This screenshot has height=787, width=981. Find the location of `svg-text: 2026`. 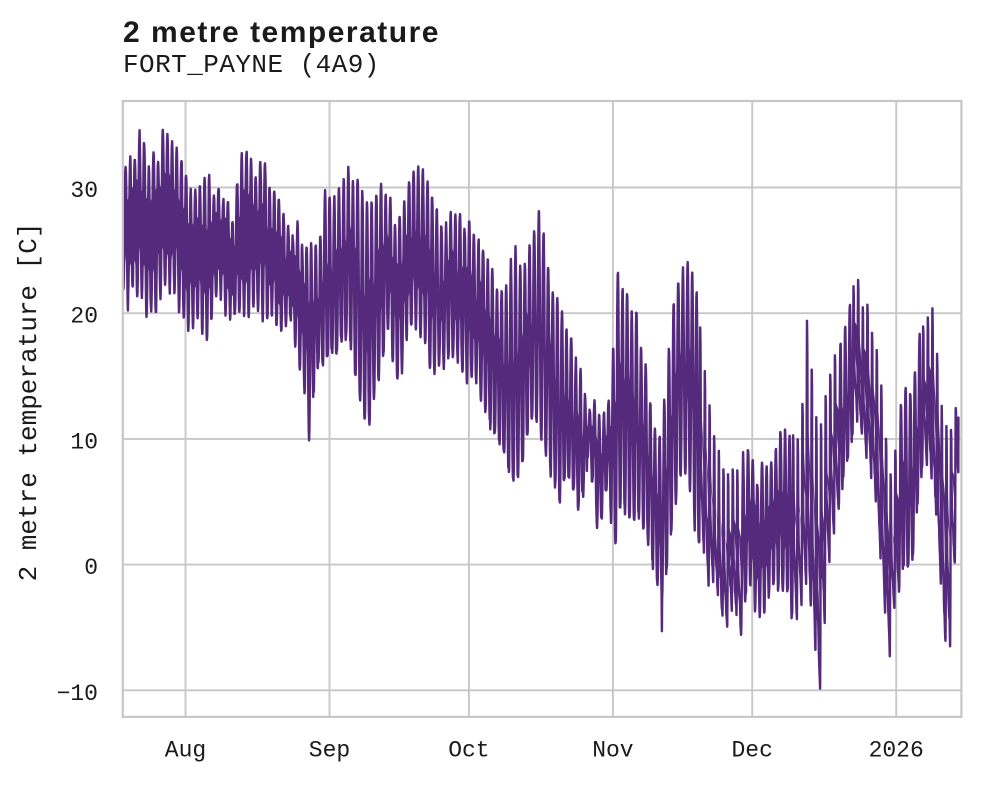

svg-text: 2026 is located at coordinates (896, 751).